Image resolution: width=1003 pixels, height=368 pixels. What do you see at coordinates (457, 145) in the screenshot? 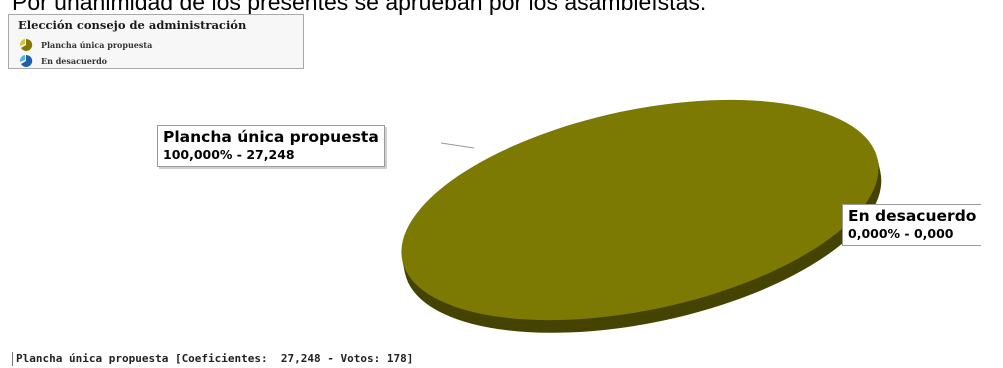
I see `leader-line-plancha` at bounding box center [457, 145].